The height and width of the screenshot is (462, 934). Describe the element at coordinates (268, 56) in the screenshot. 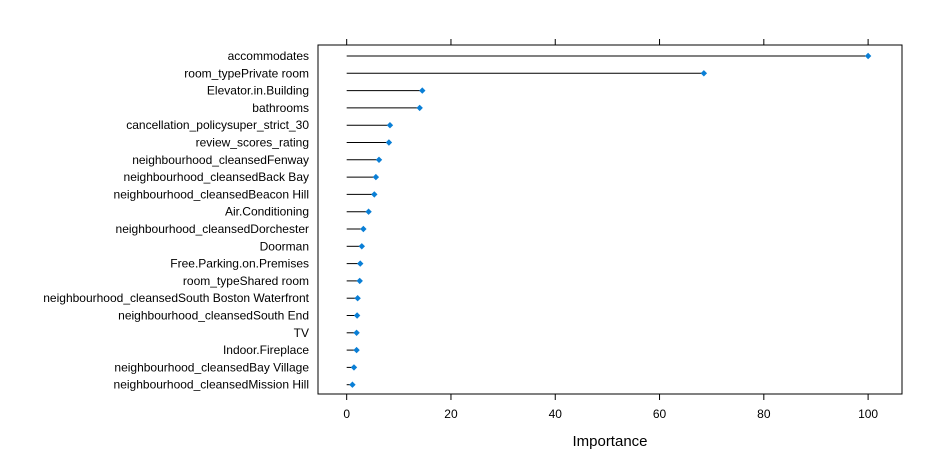

I see `category-label: accommodates` at that location.